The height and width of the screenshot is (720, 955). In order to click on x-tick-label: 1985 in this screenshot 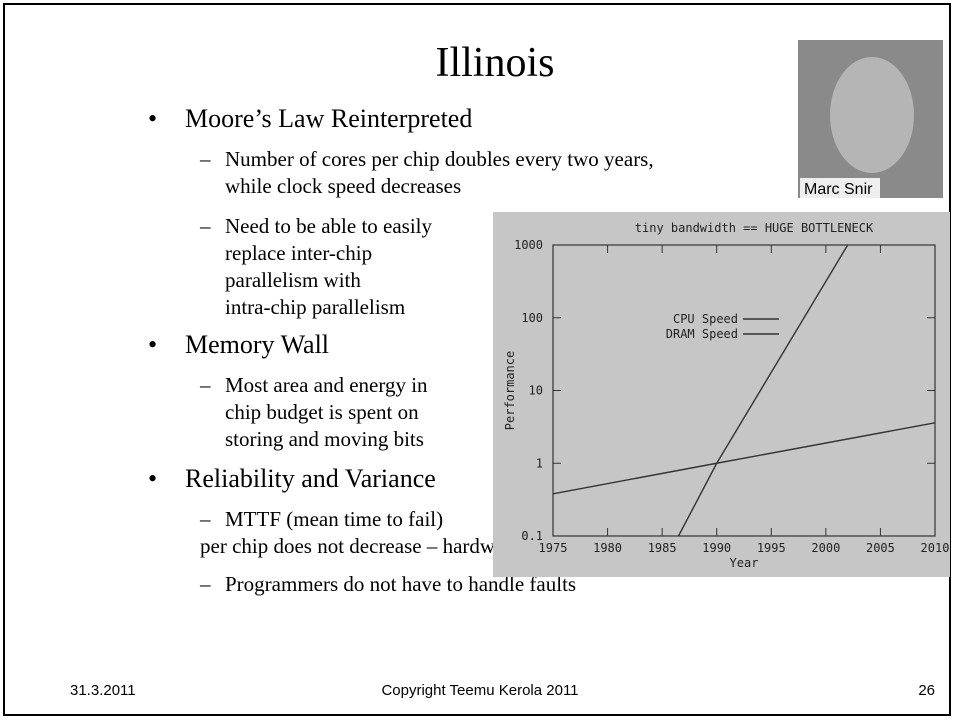, I will do `click(662, 548)`.